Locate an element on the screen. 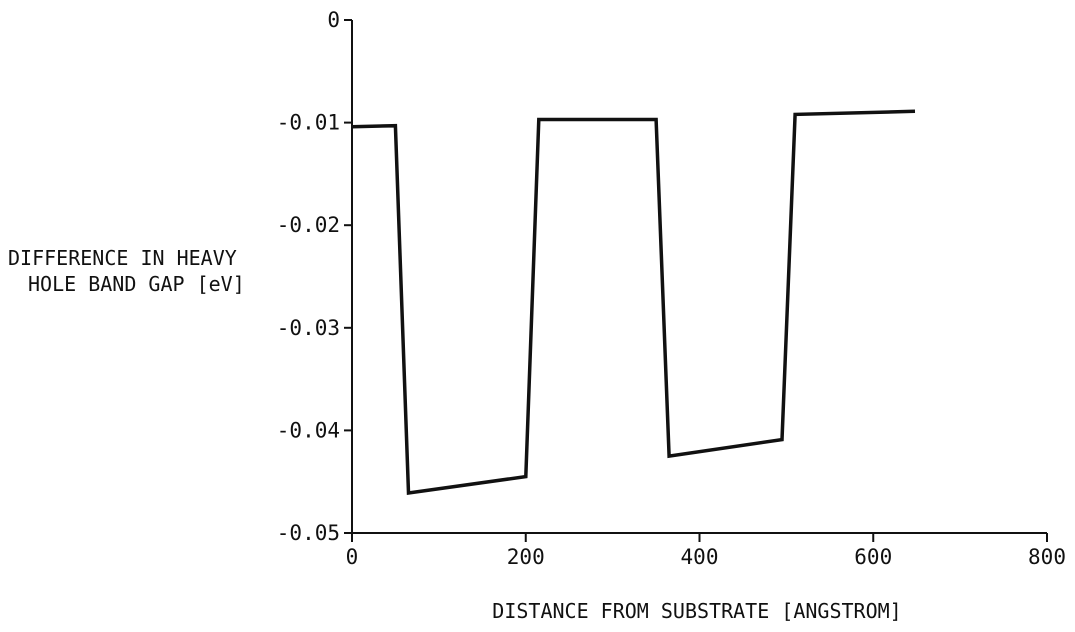 The height and width of the screenshot is (632, 1075). y-axis-title-line-1: DIFFERENCE IN HEAVY is located at coordinates (122, 258).